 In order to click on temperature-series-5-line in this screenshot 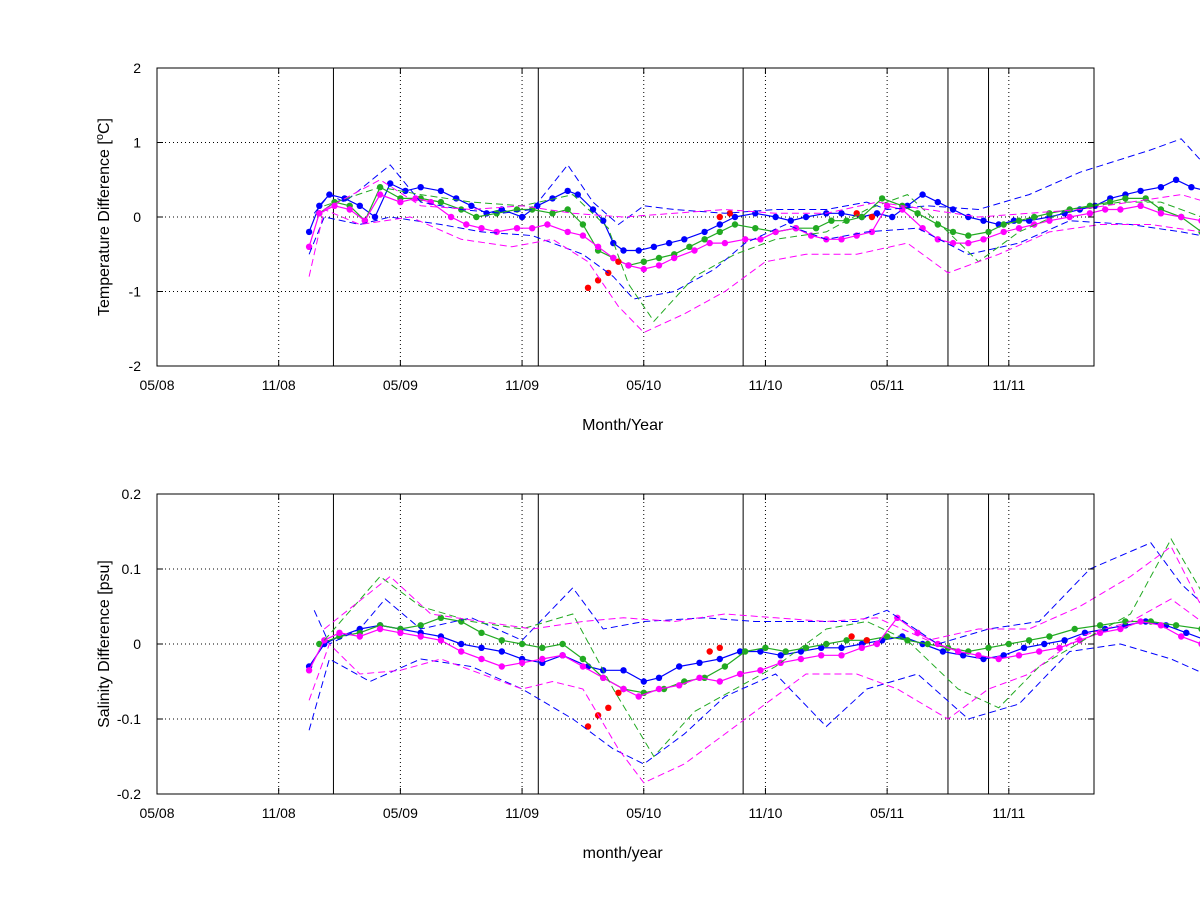, I will do `click(754, 258)`.